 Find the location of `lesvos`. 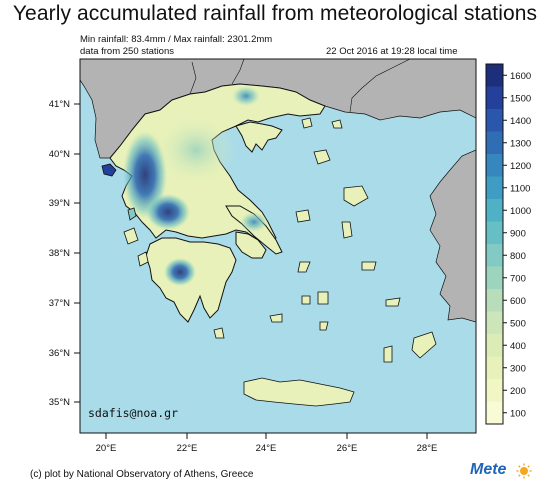

lesvos is located at coordinates (356, 196).